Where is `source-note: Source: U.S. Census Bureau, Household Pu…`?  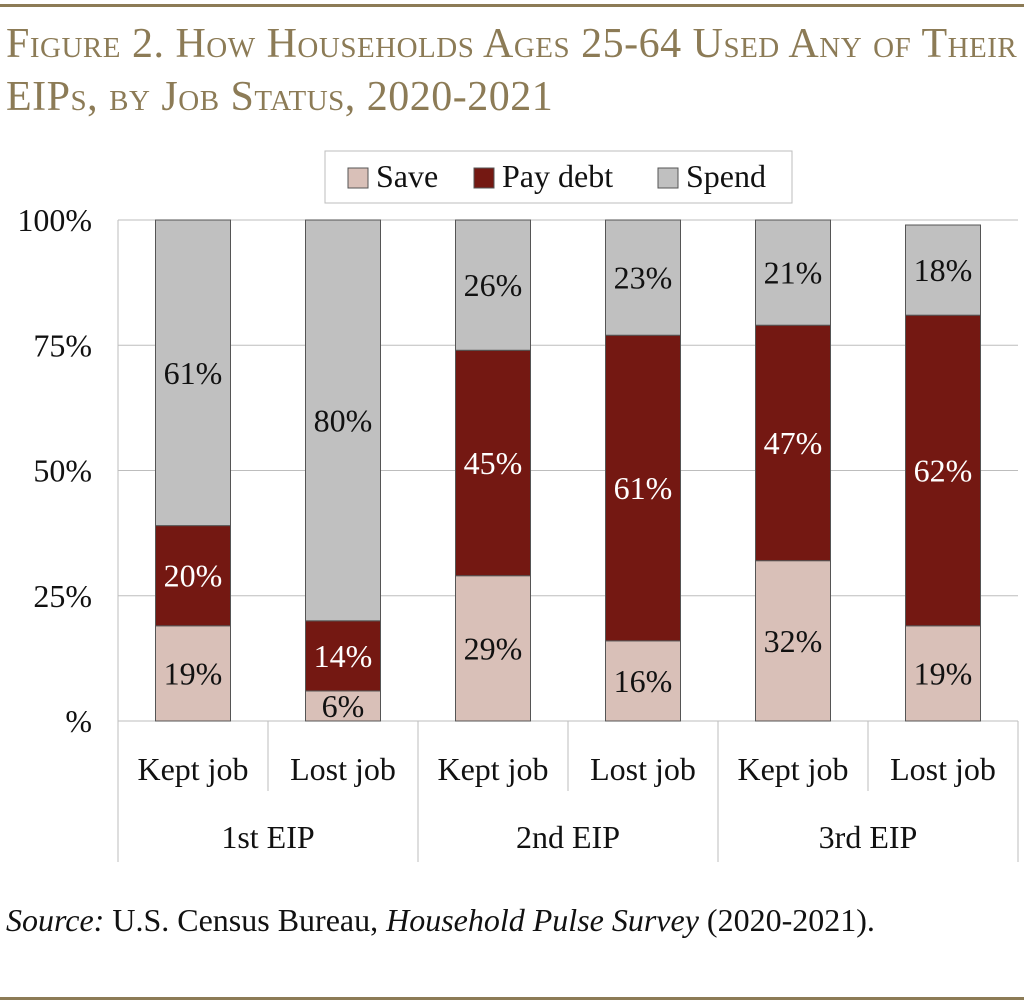
source-note: Source: U.S. Census Bureau, Household Pu… is located at coordinates (511, 920).